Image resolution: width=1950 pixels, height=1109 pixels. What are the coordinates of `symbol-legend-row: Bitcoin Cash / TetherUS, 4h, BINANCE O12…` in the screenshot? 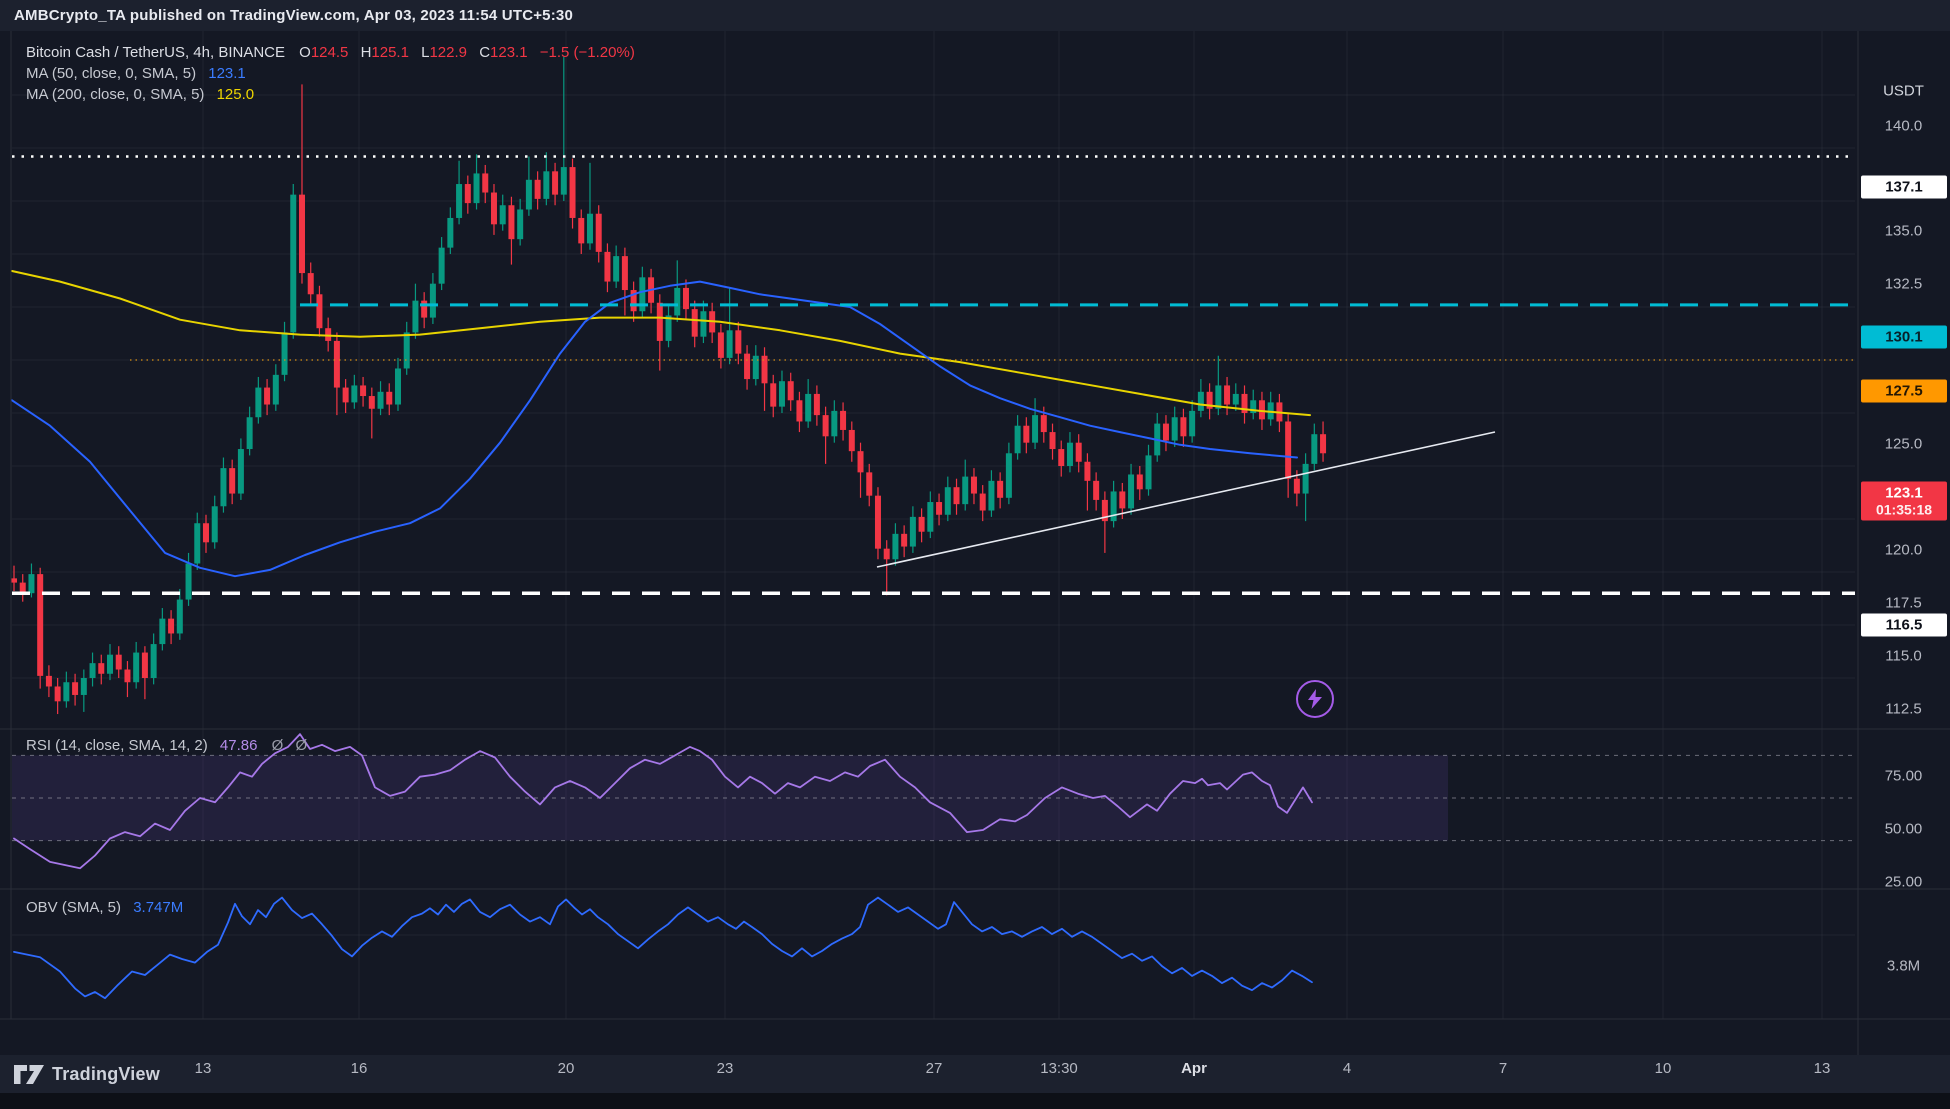 It's located at (330, 52).